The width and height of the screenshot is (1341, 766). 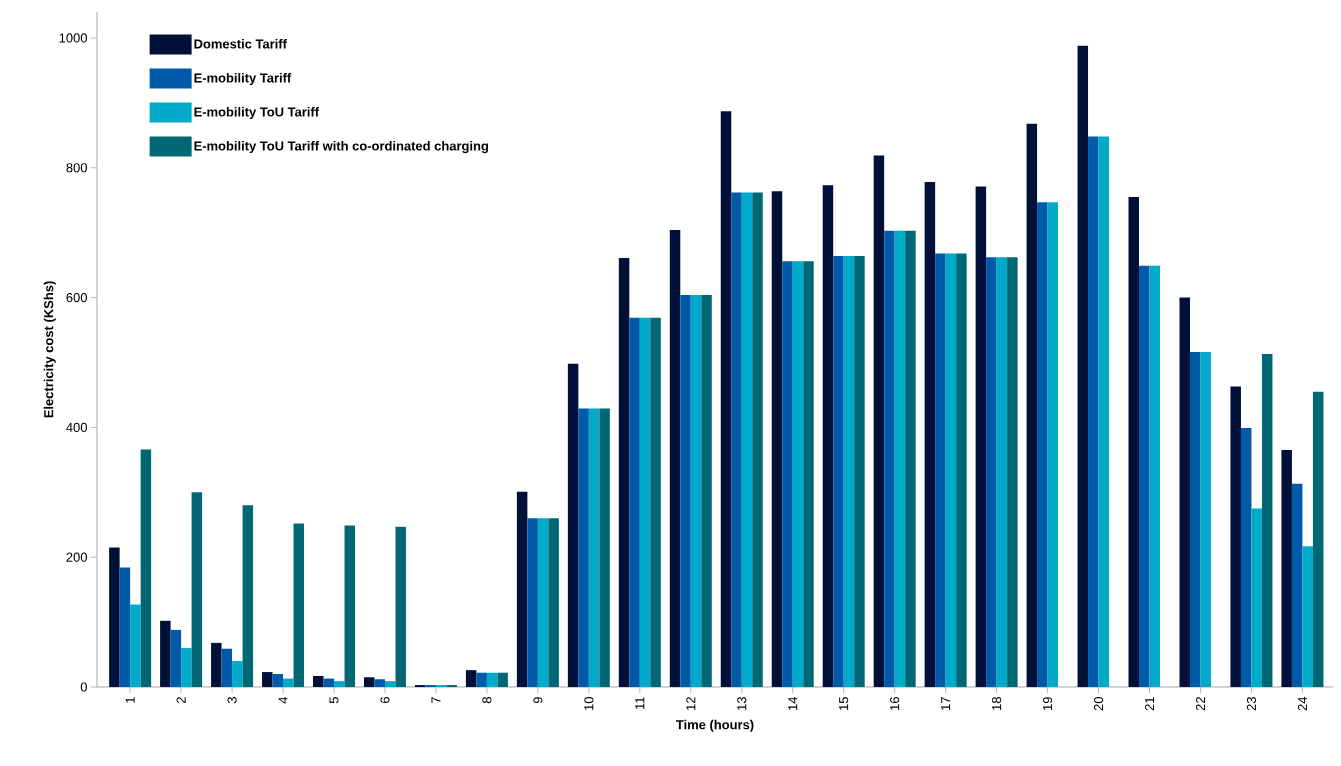 I want to click on x-tick-label: 11, so click(x=640, y=703).